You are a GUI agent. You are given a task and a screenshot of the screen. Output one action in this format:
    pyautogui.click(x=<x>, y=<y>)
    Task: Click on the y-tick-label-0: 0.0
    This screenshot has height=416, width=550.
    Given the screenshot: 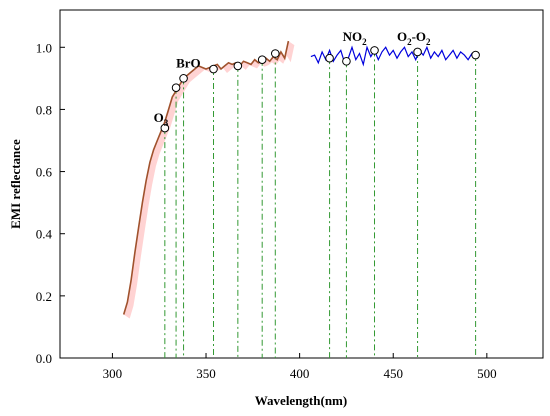 What is the action you would take?
    pyautogui.click(x=44, y=358)
    